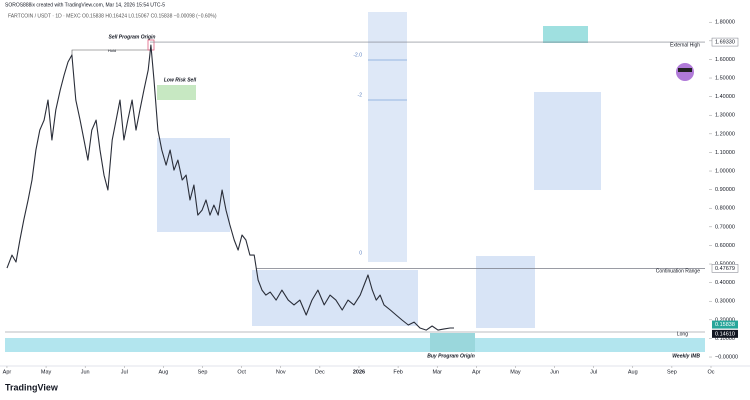 This screenshot has height=400, width=750. I want to click on y-tick-label: 0.80000, so click(725, 209).